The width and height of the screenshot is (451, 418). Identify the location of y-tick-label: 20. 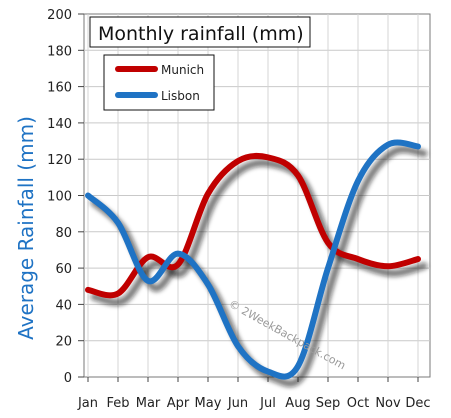
(63, 342).